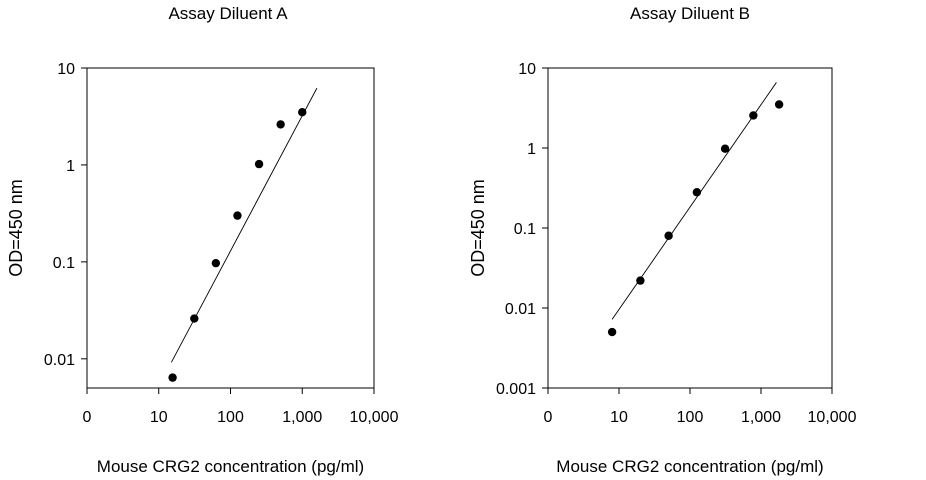 The width and height of the screenshot is (926, 480). What do you see at coordinates (516, 389) in the screenshot?
I see `y-tick-label: 0.001` at bounding box center [516, 389].